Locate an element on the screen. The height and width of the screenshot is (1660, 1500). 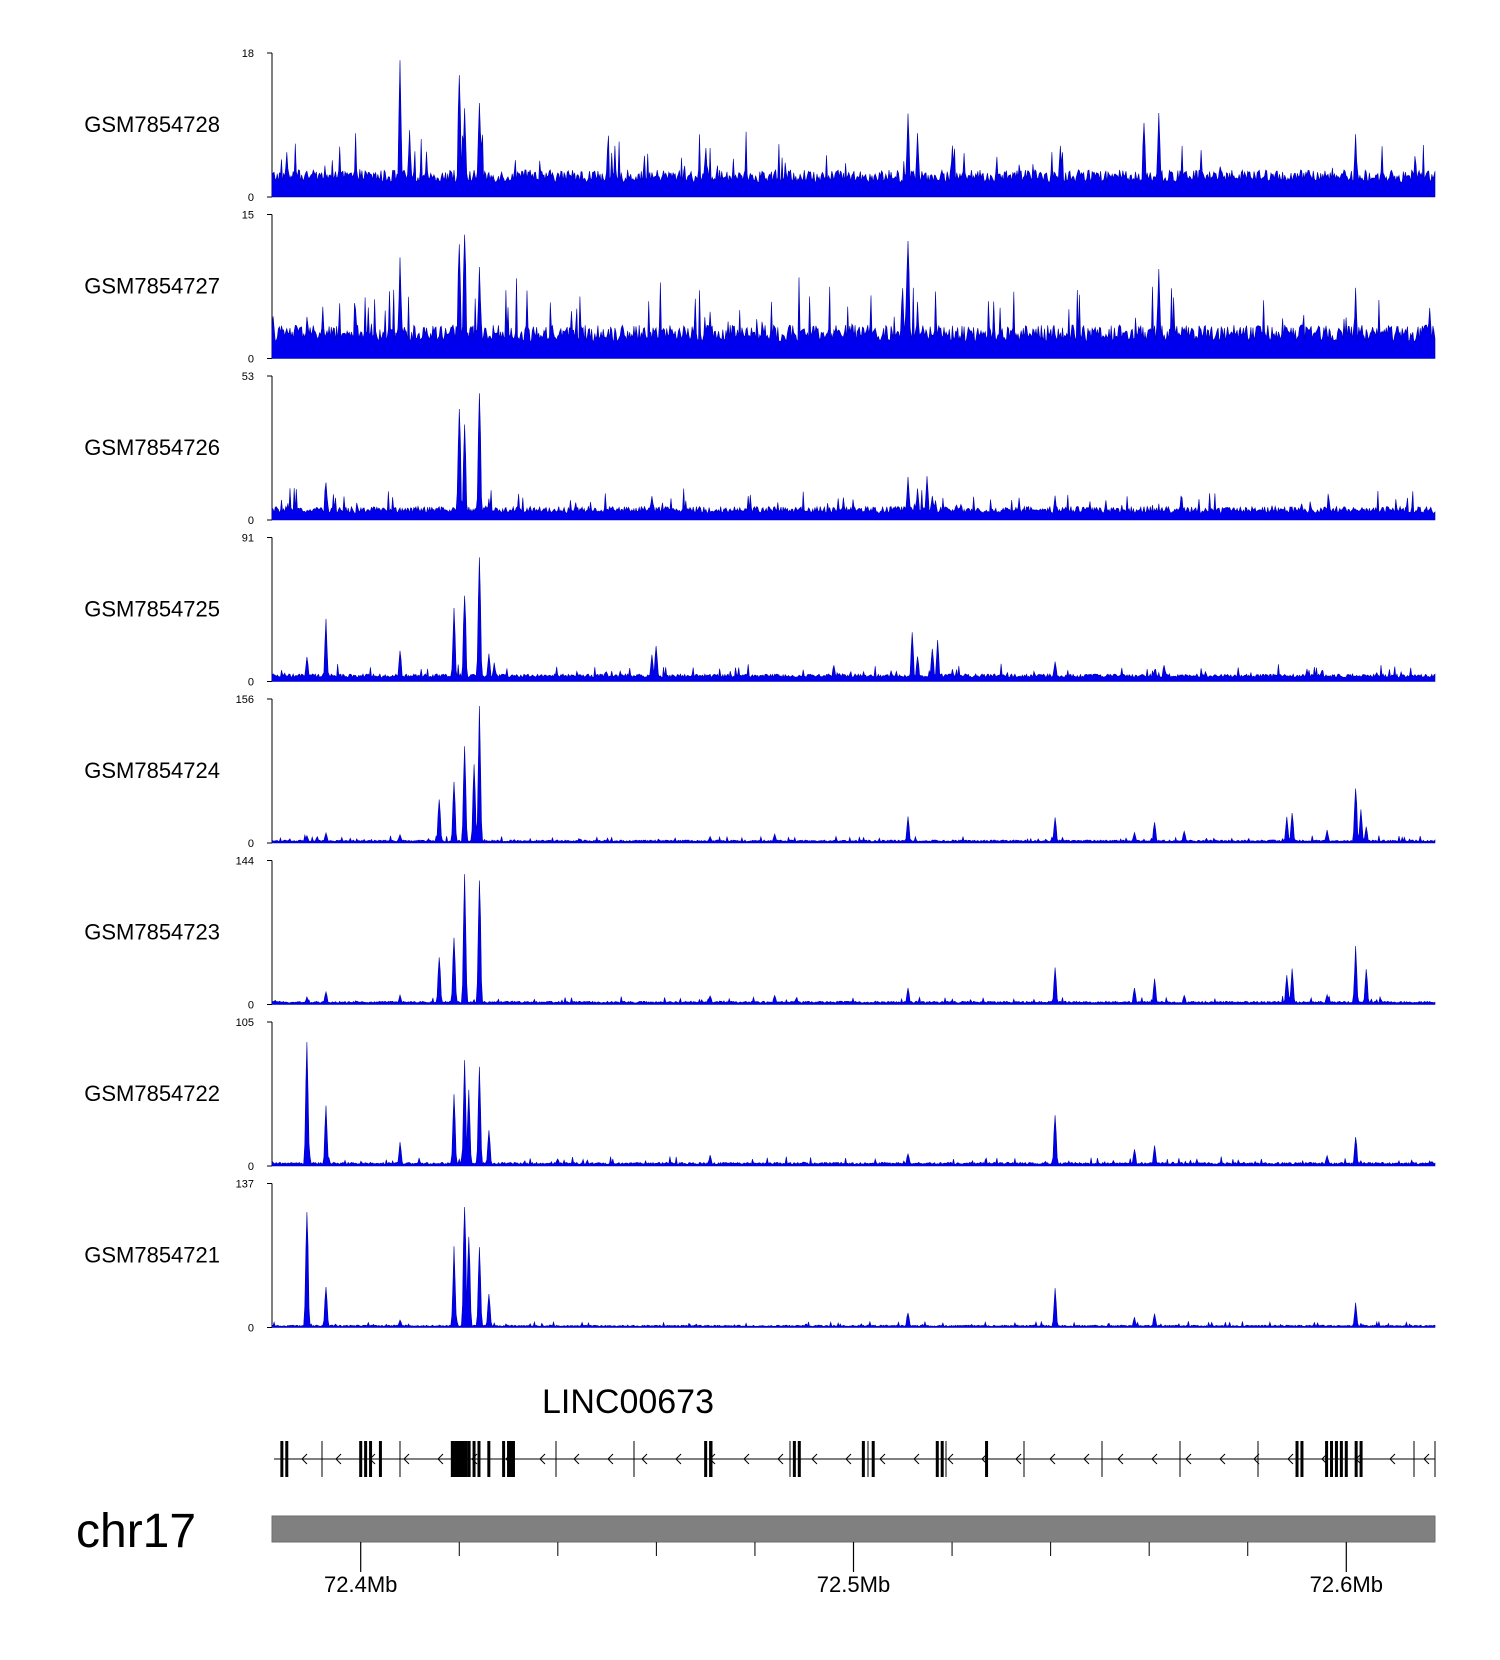
y-tick-label-max: 144 is located at coordinates (245, 862).